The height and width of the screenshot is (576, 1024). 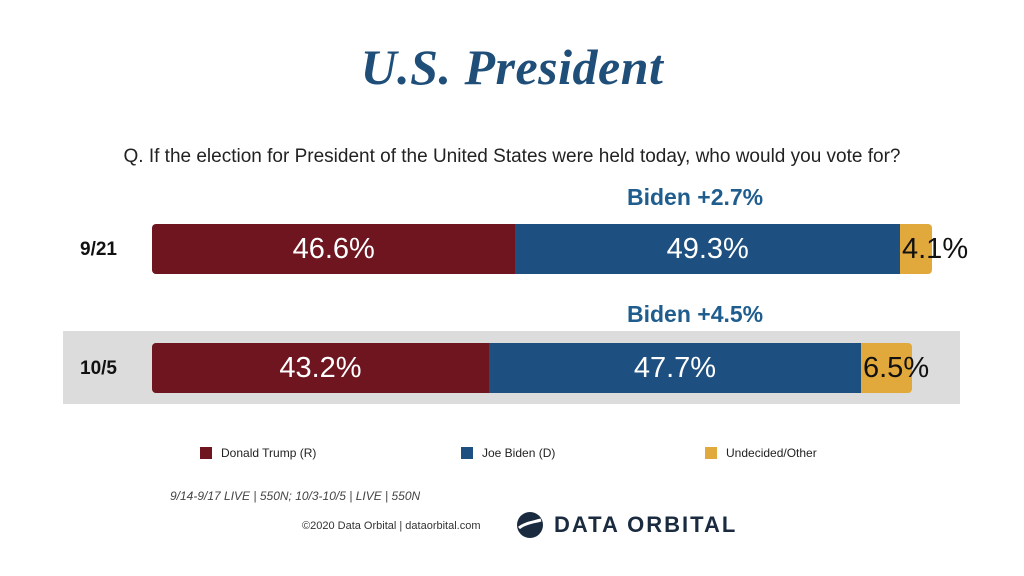 I want to click on orbital-logo-icon, so click(x=530, y=525).